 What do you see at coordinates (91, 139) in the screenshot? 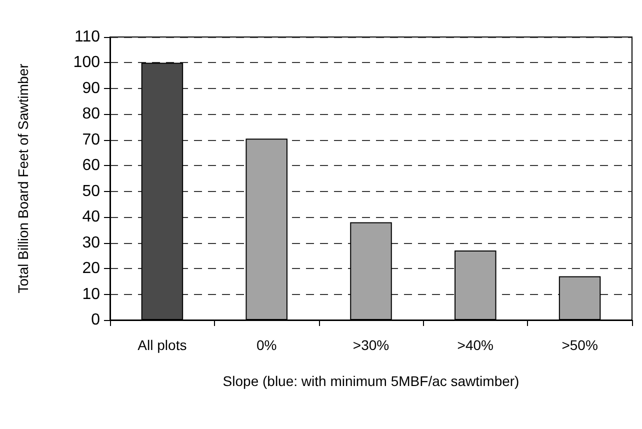
I see `y-tick-label: 70` at bounding box center [91, 139].